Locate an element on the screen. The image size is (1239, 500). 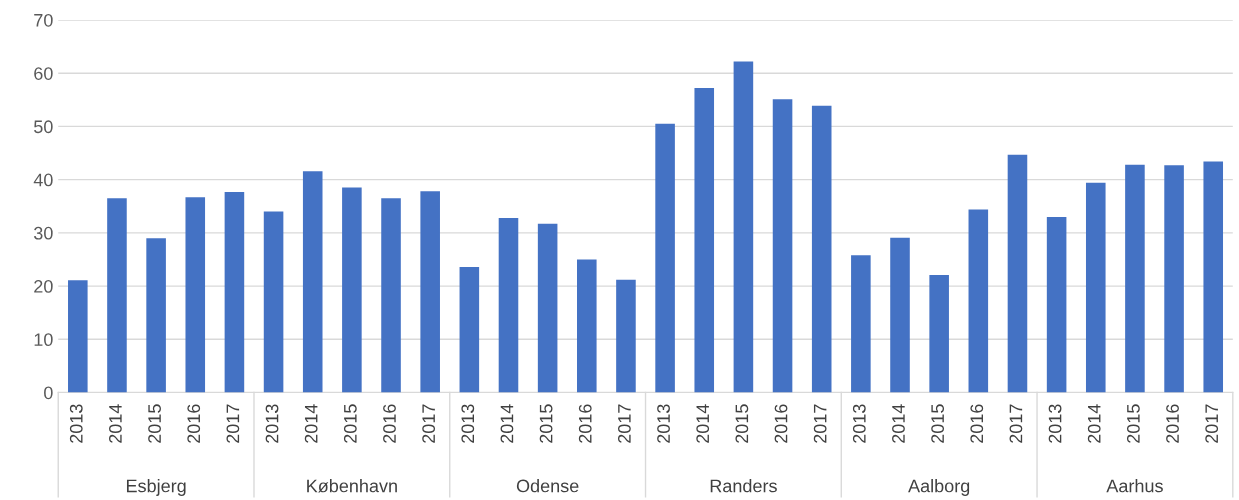
text: Esbjerg is located at coordinates (156, 487).